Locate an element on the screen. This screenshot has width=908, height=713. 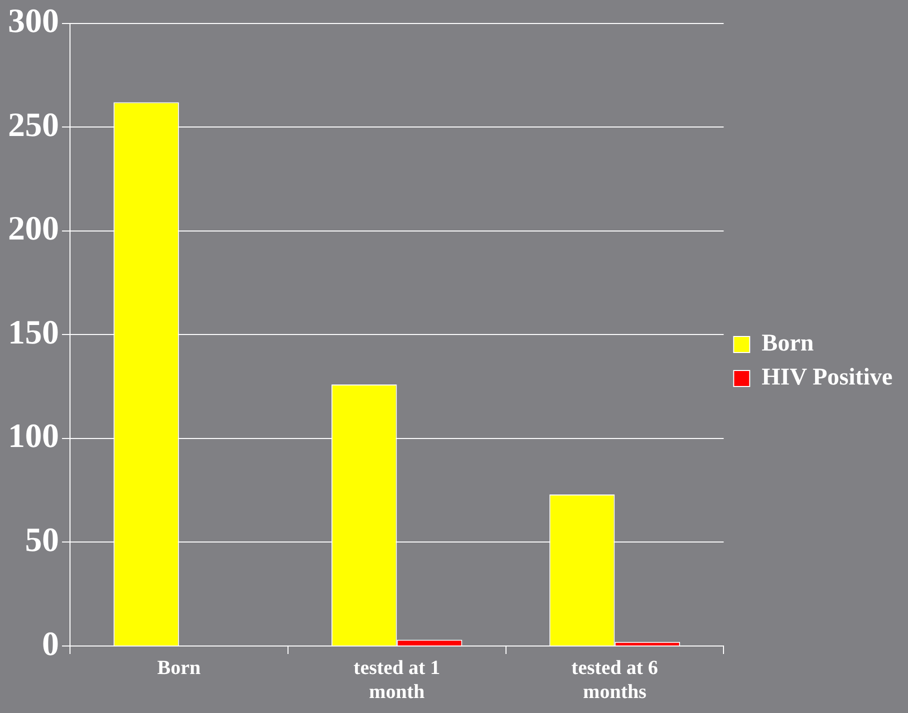
y-tick-label: 150 is located at coordinates (33, 333).